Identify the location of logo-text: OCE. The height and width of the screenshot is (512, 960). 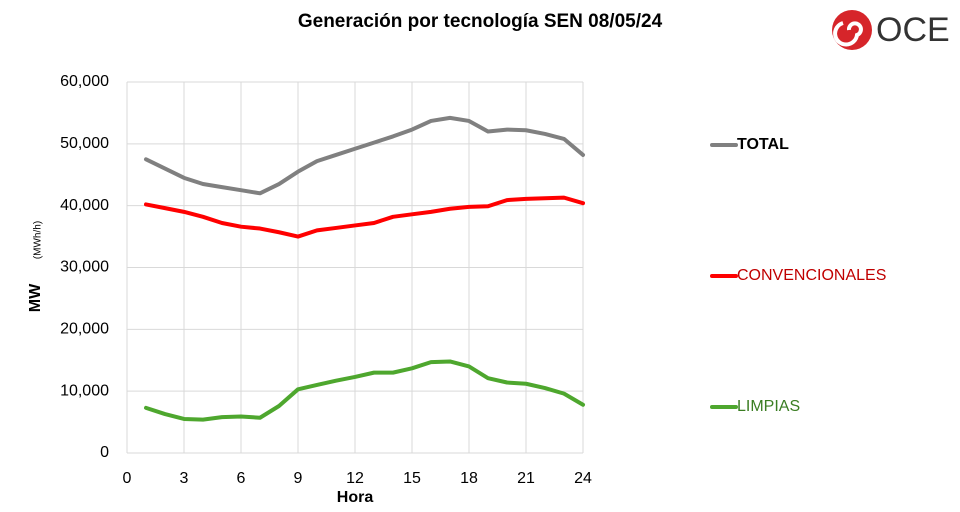
(913, 30).